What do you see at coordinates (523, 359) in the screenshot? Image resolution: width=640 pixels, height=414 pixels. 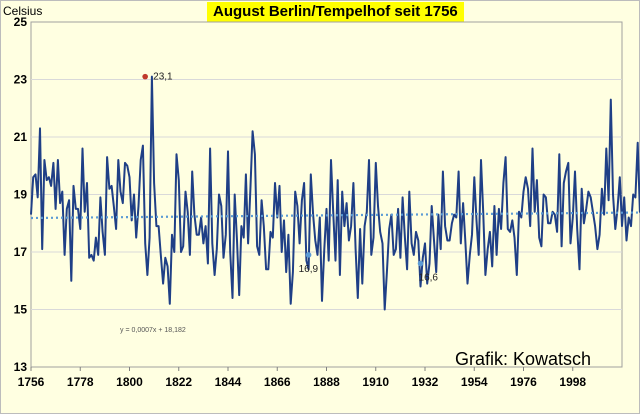 I see `graphic-credit: Grafik: Kowatsch` at bounding box center [523, 359].